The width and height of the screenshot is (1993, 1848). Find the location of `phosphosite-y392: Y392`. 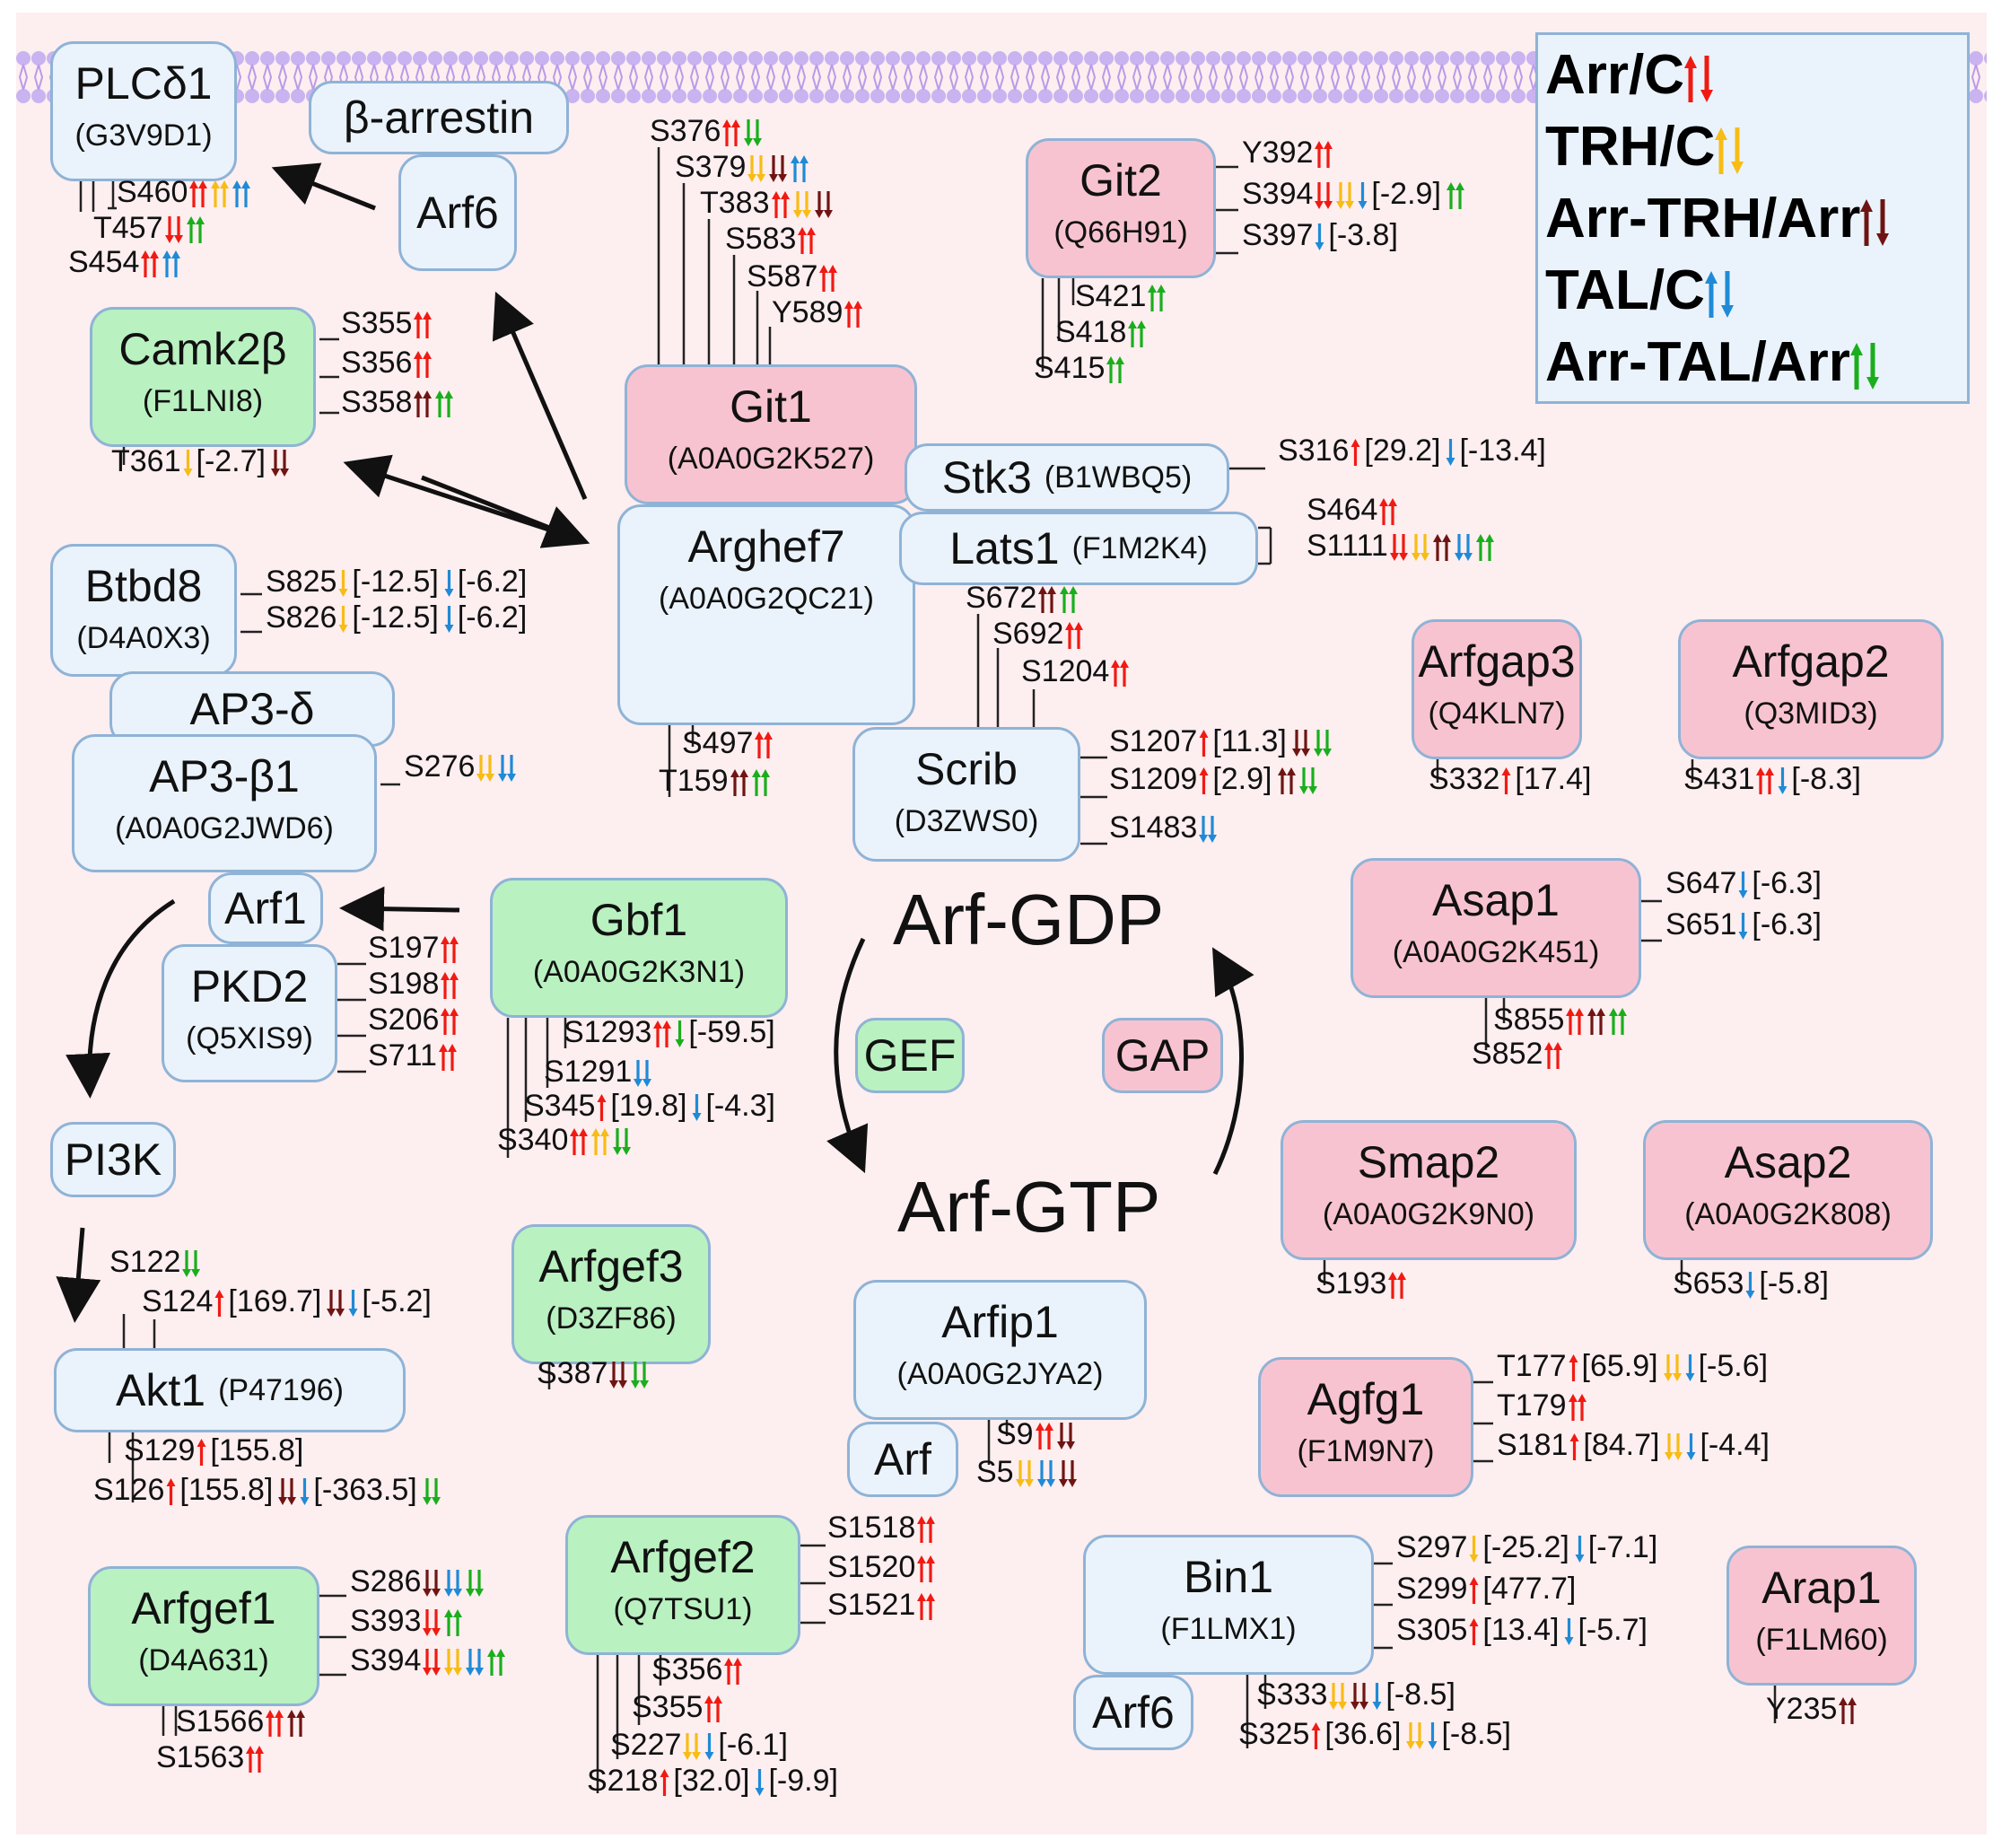

phosphosite-y392: Y392 is located at coordinates (1289, 152).